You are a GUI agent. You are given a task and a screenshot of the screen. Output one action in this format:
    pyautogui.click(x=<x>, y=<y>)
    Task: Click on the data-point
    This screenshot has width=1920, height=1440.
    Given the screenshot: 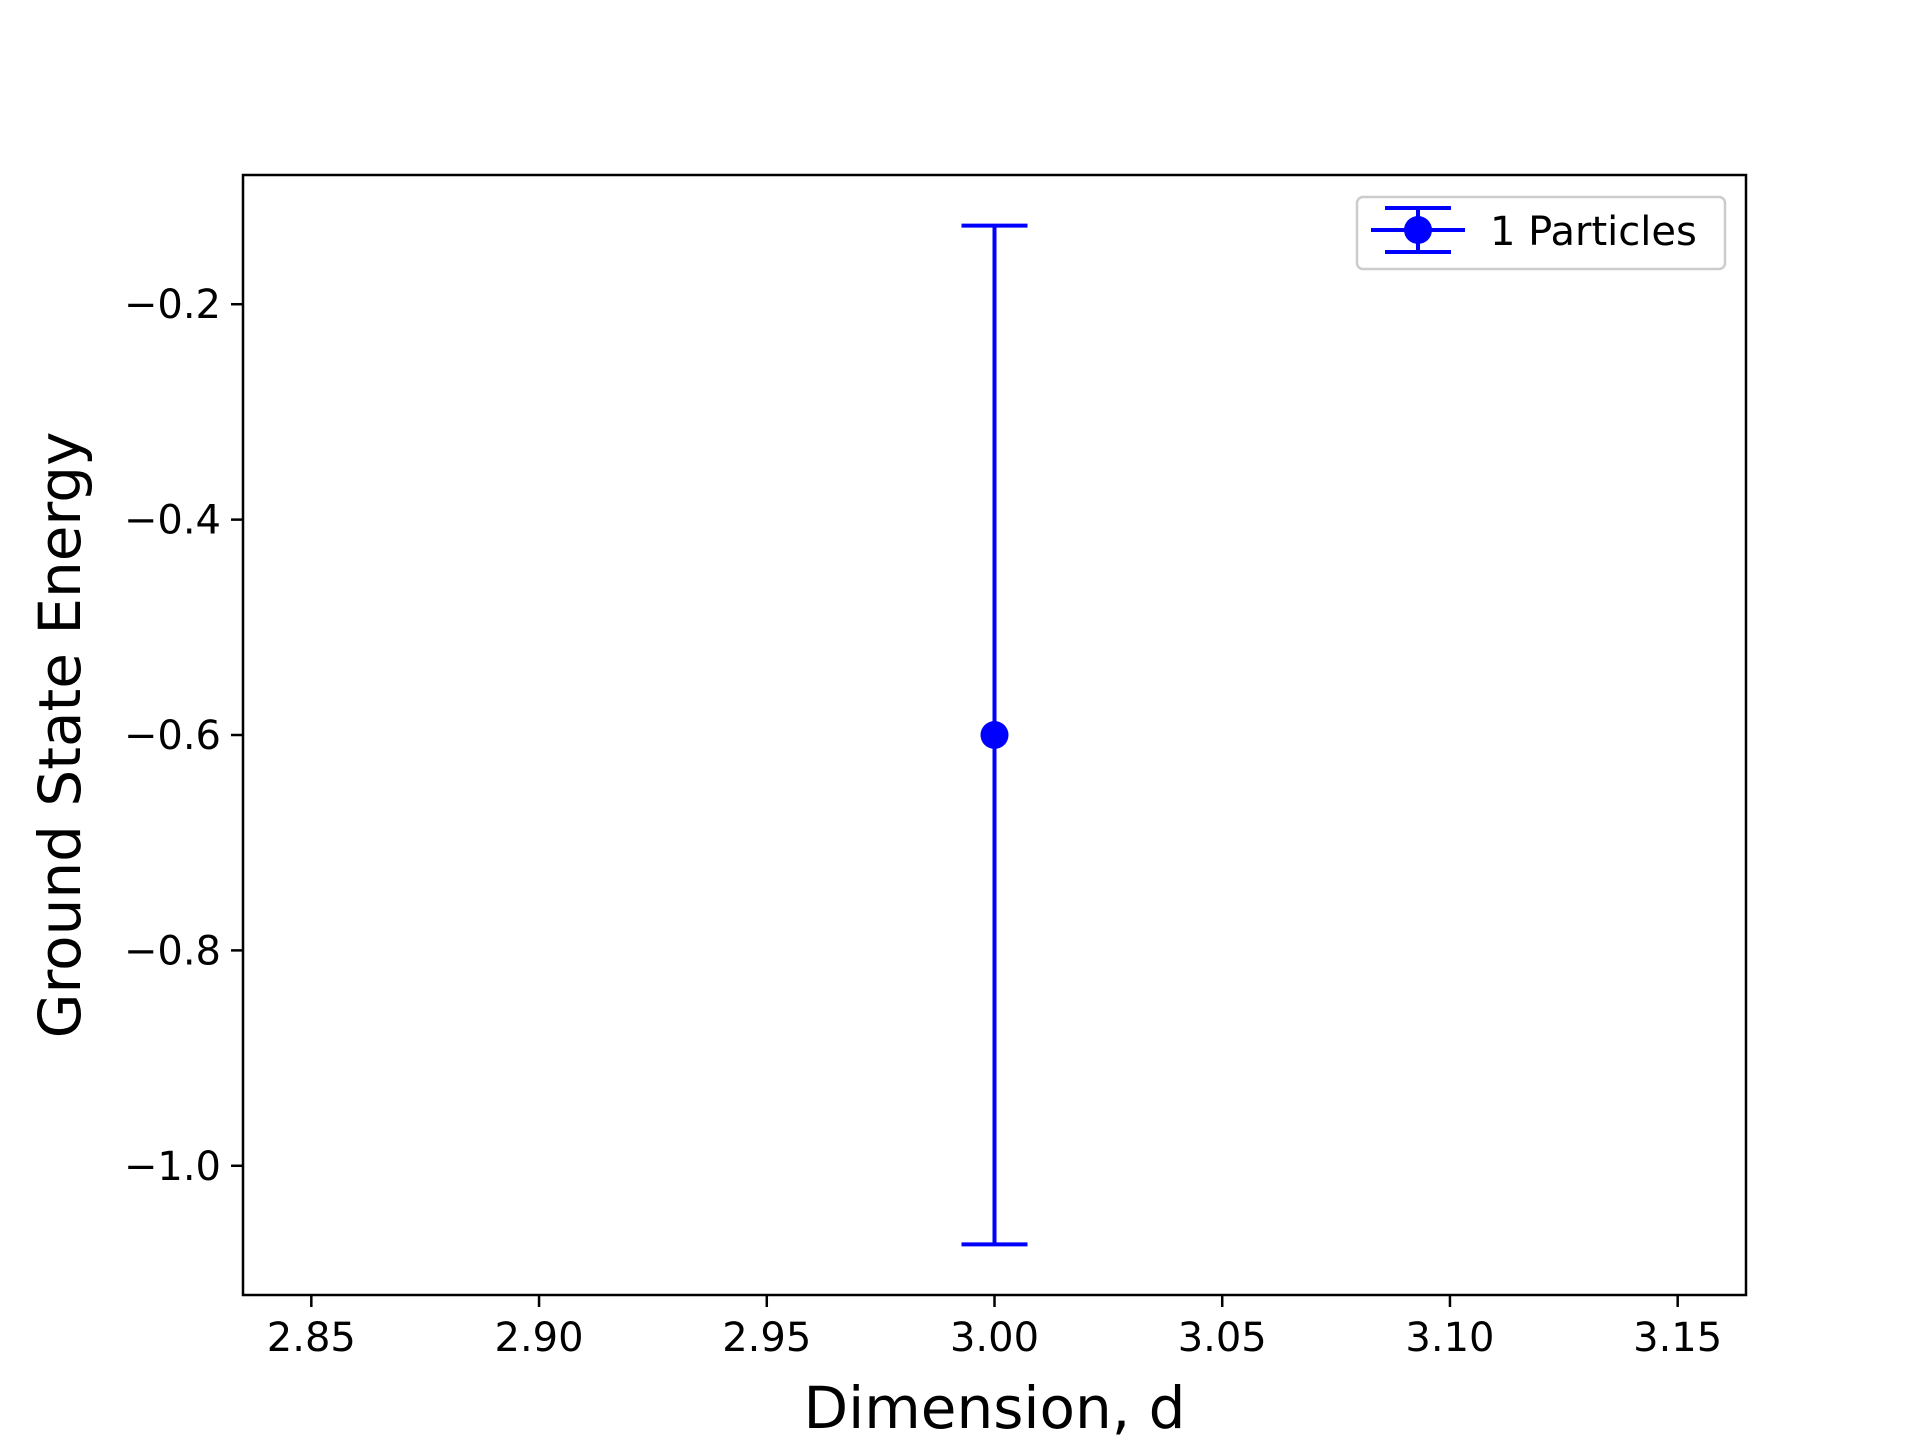 What is the action you would take?
    pyautogui.click(x=994, y=735)
    